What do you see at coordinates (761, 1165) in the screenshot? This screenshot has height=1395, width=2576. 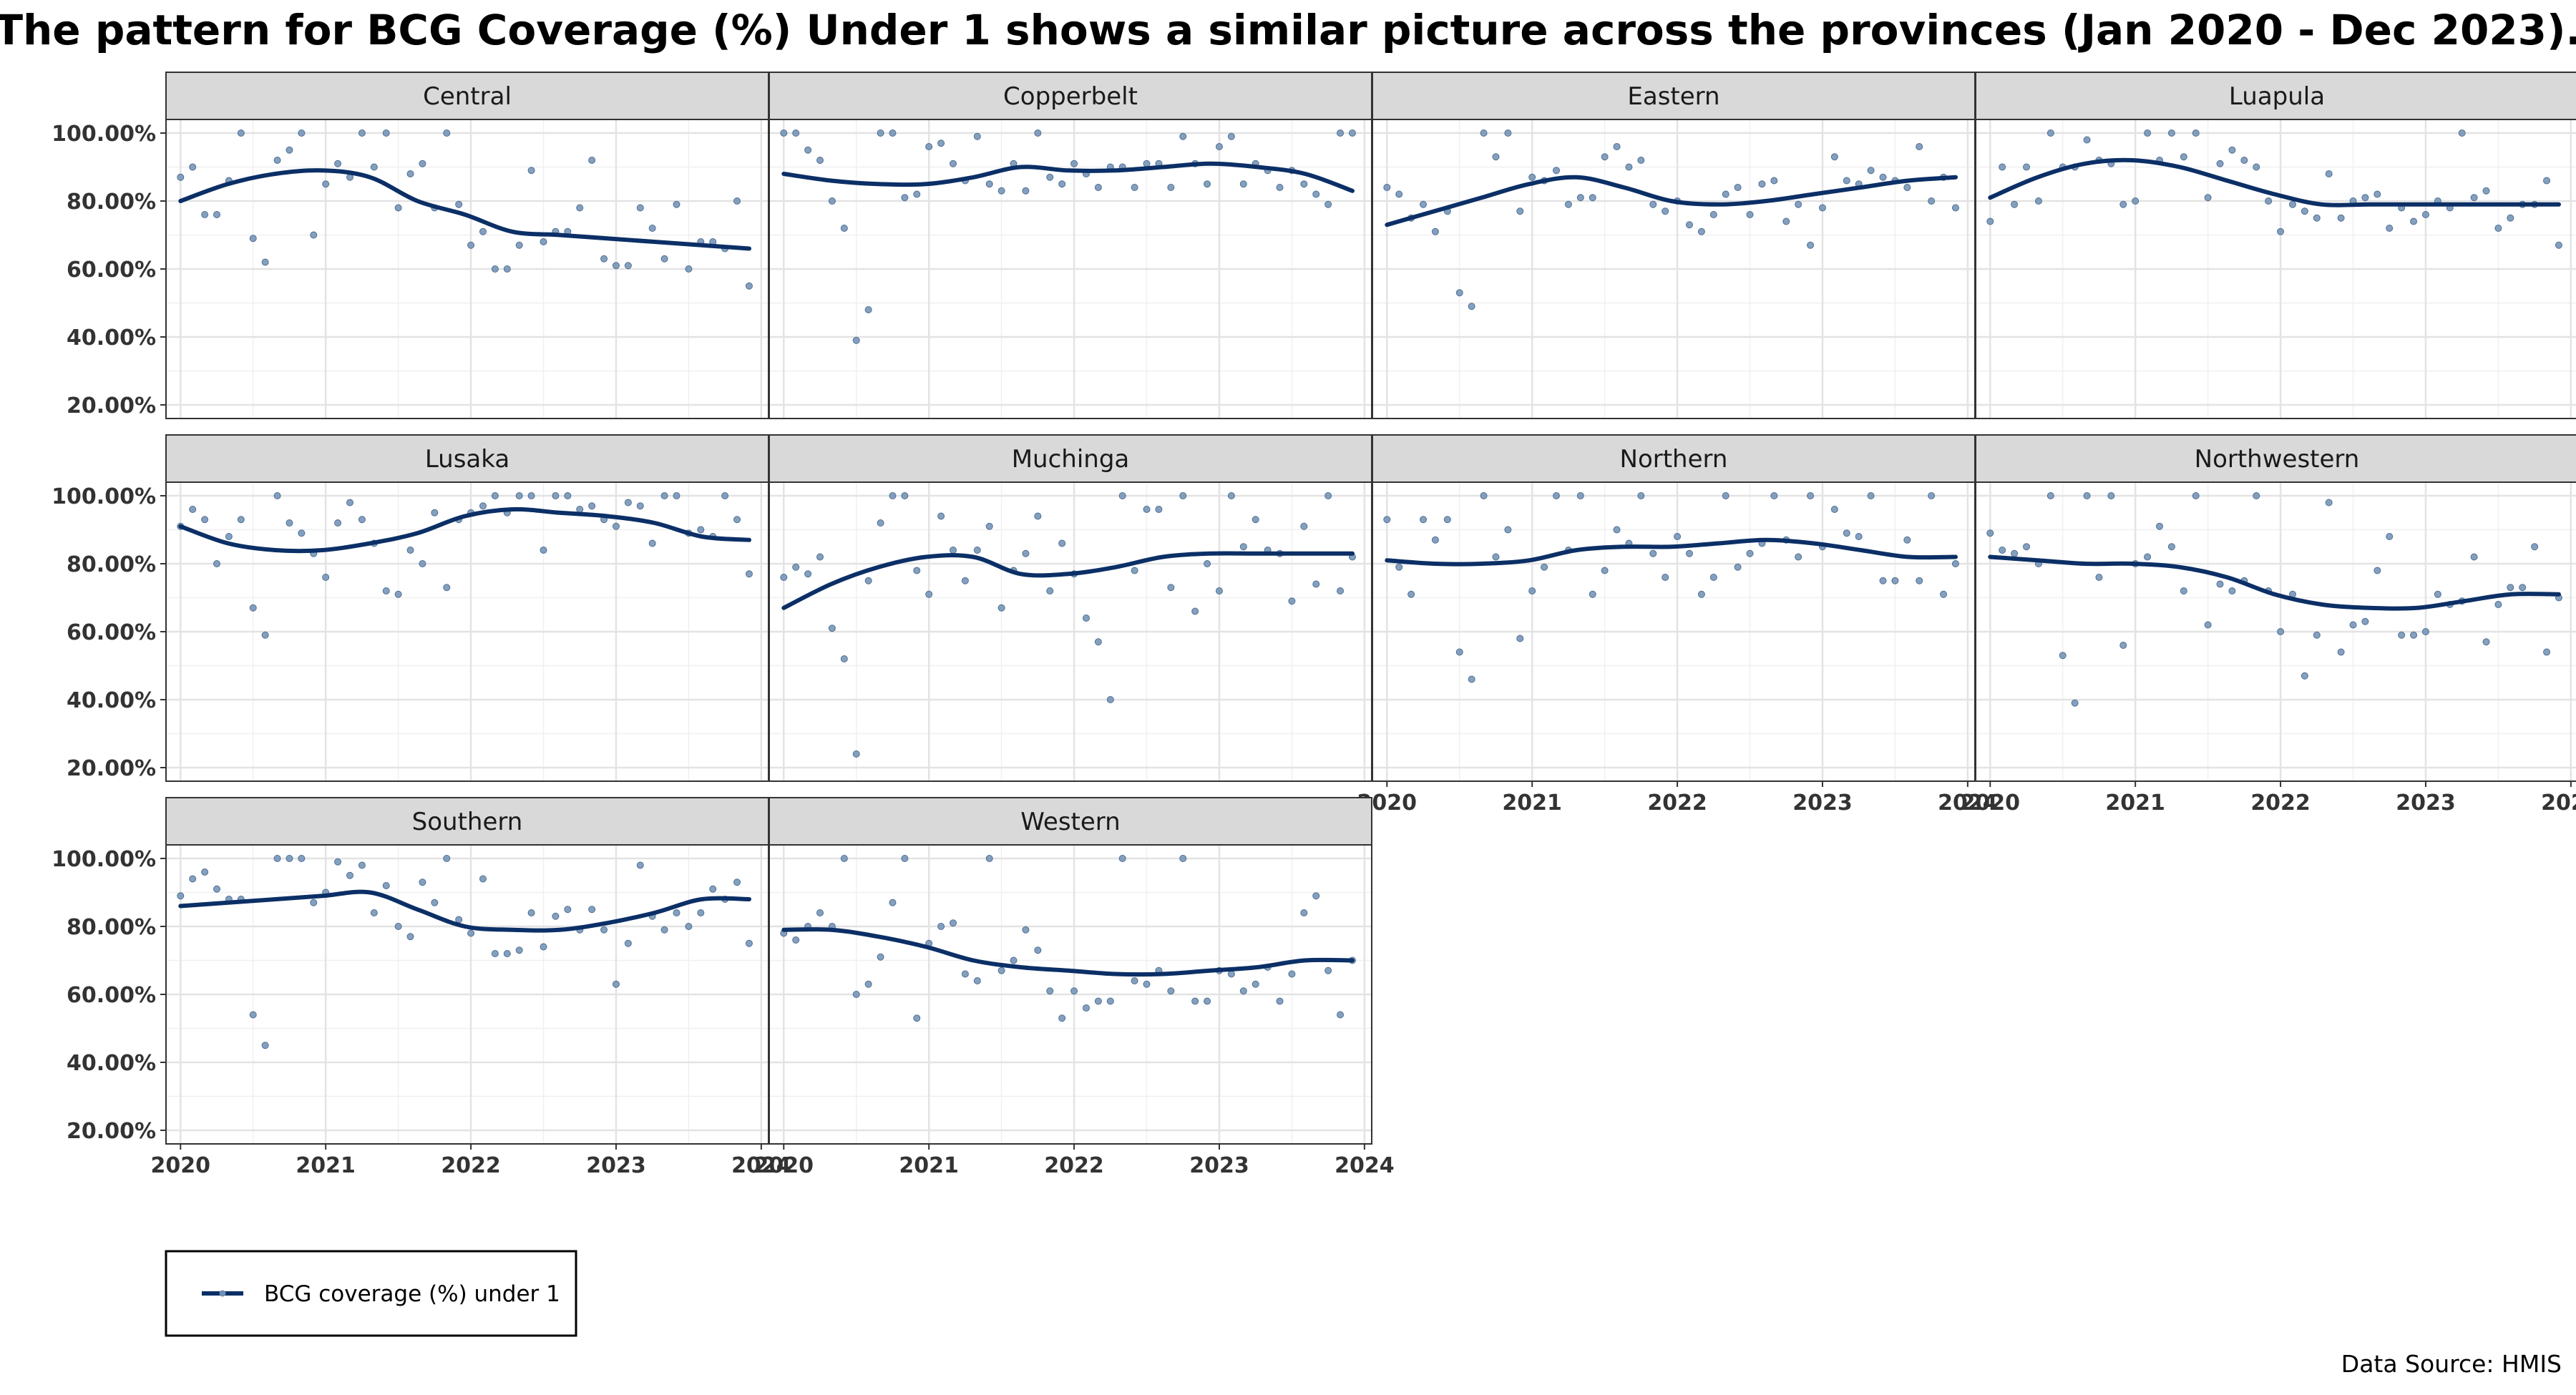 I see `x-tick-label: 2024` at bounding box center [761, 1165].